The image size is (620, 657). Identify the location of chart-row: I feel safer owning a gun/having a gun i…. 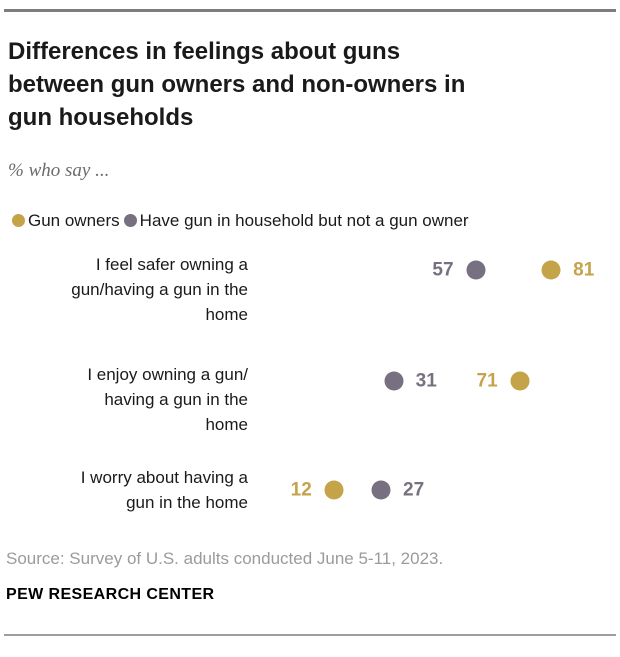
(310, 289).